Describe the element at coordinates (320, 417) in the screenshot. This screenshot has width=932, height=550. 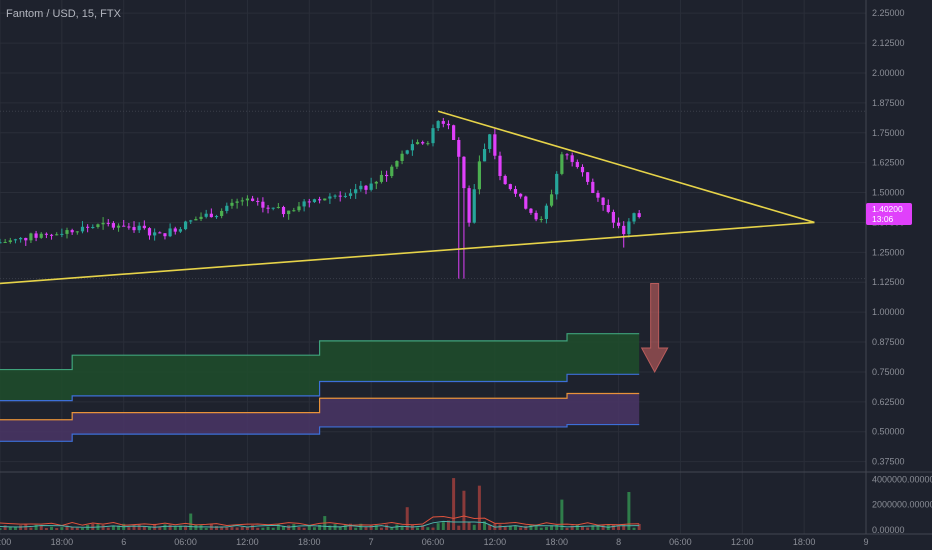
I see `lower-cloud-fill` at that location.